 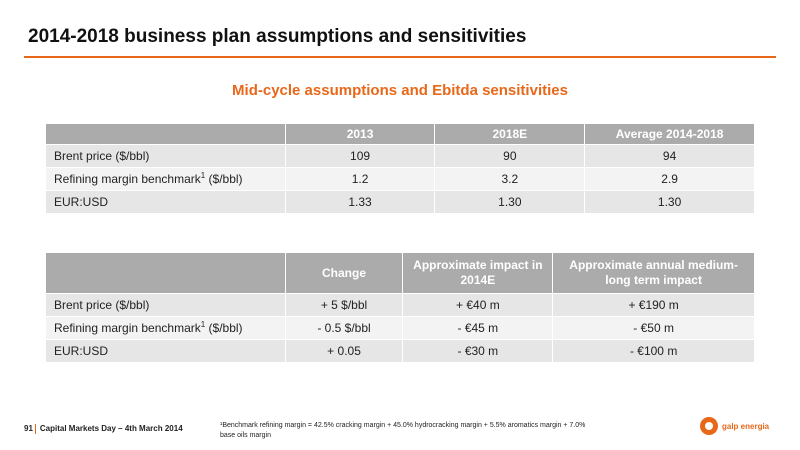 I want to click on table-cell: + 0.05, so click(x=344, y=351).